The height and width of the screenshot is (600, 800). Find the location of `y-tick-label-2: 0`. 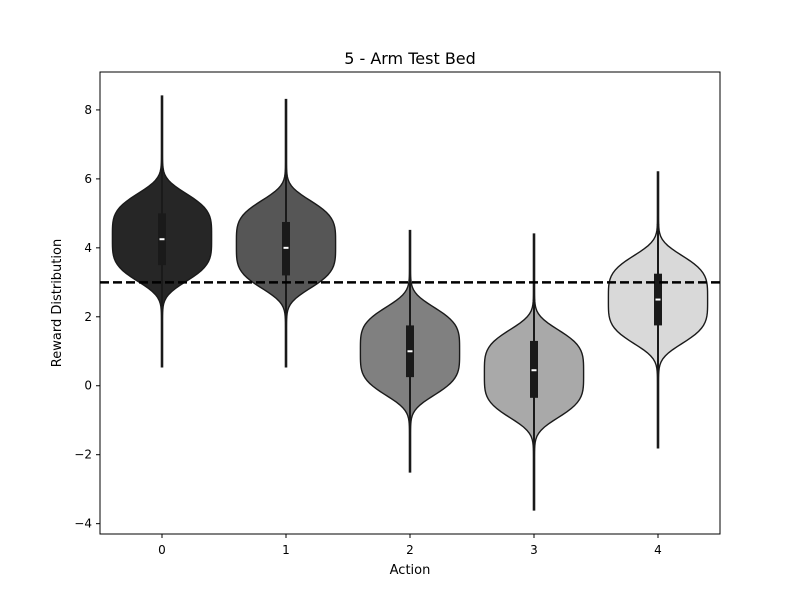

y-tick-label-2: 0 is located at coordinates (88, 386).